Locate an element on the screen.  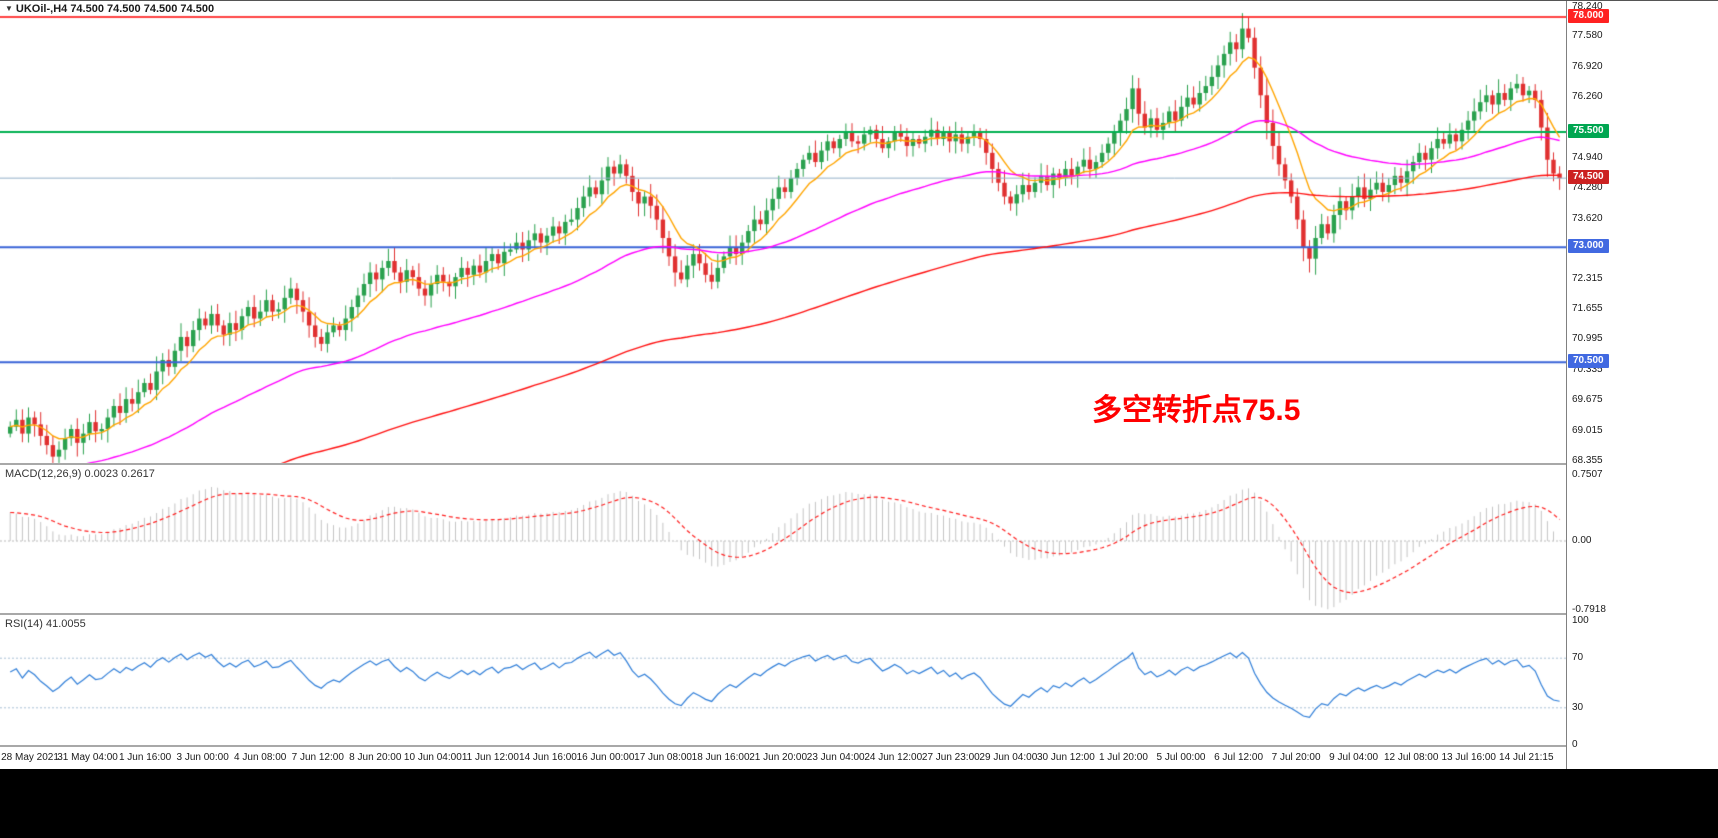
time-axis-label: 5 Jul 00:00 is located at coordinates (1181, 757).